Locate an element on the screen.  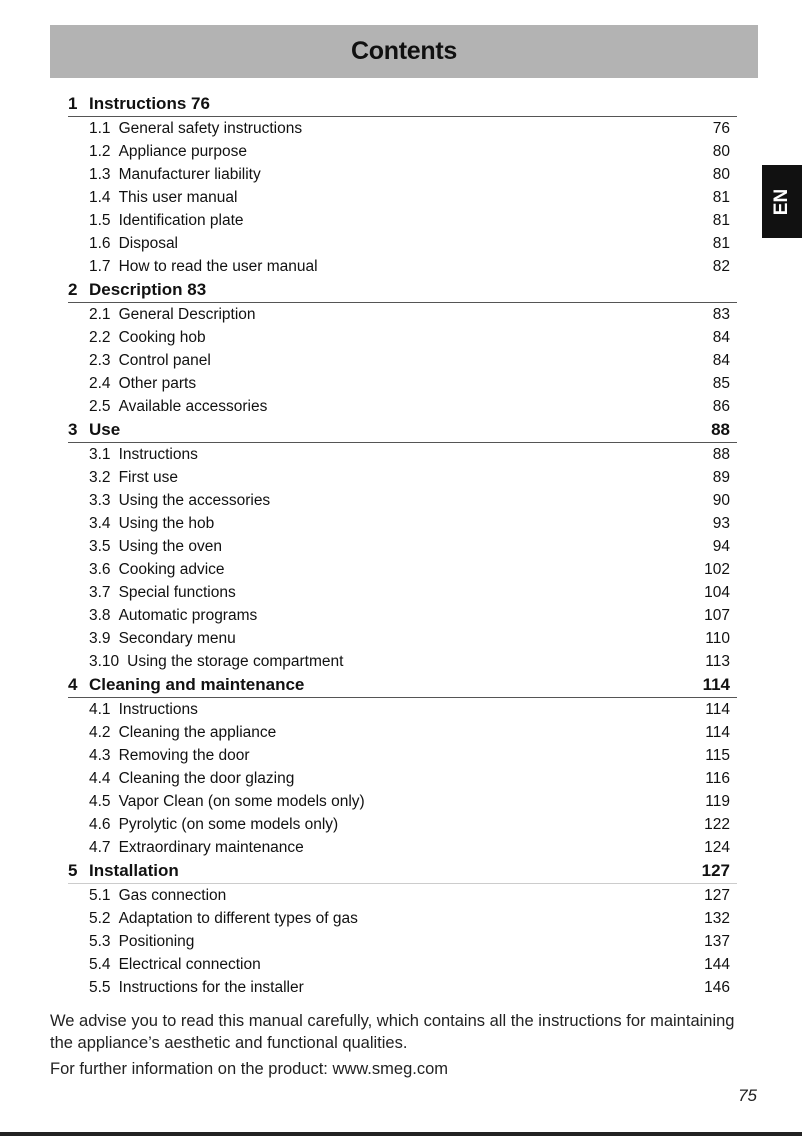
toc-entry: 3.6 Cooking advice 102 is located at coordinates (402, 569).